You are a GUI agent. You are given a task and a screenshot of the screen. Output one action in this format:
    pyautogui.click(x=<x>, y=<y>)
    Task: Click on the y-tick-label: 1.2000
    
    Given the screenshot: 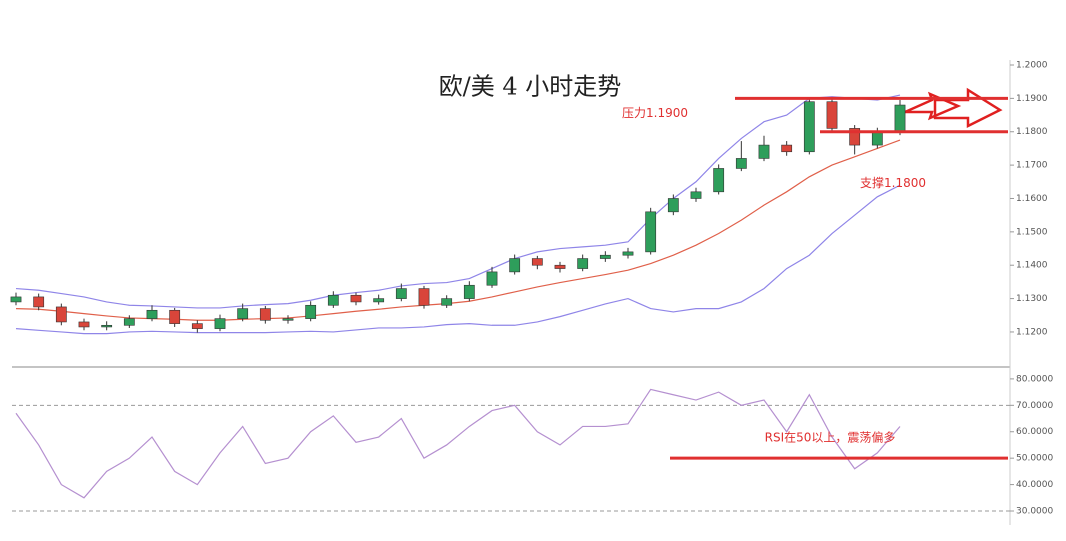 What is the action you would take?
    pyautogui.click(x=1032, y=66)
    